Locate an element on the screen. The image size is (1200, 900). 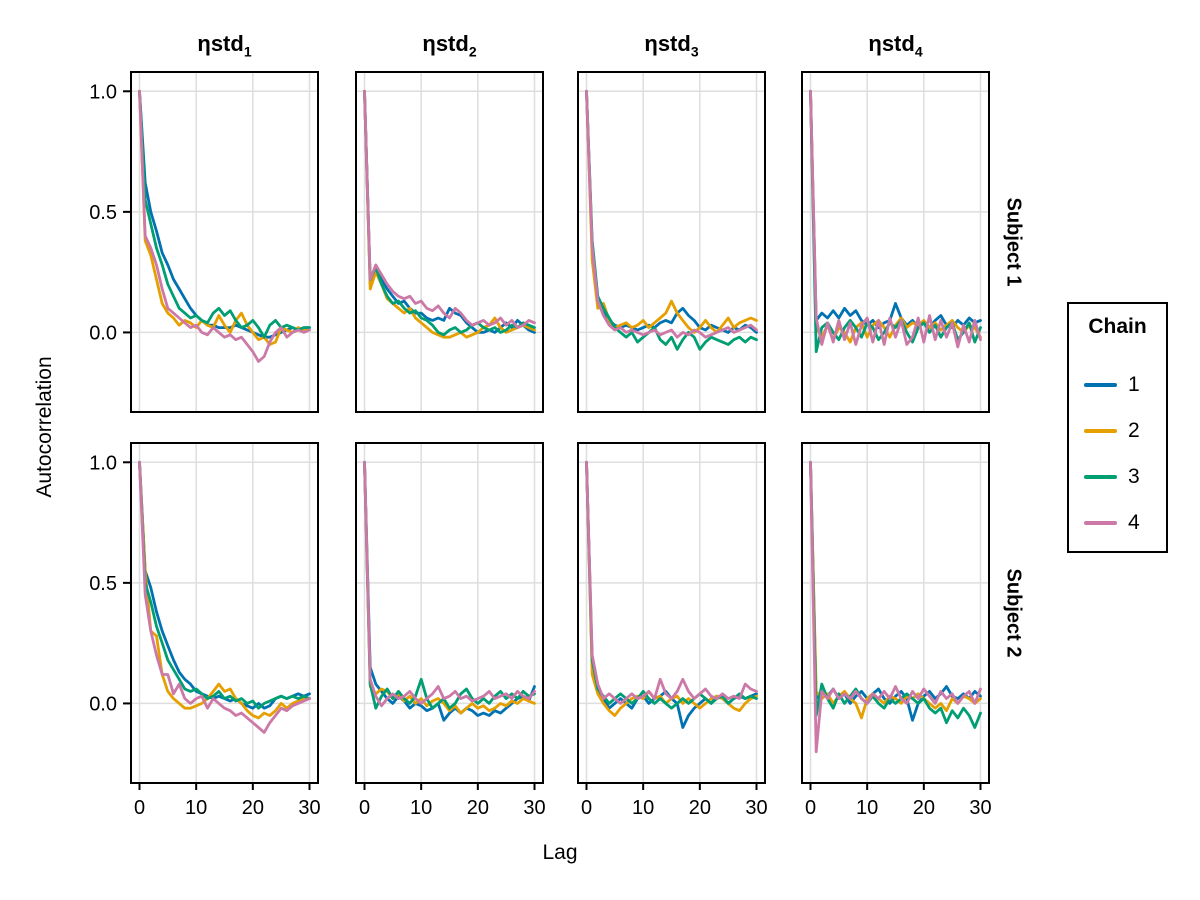
acf-line-row2-col4-chain3 is located at coordinates (895, 594).